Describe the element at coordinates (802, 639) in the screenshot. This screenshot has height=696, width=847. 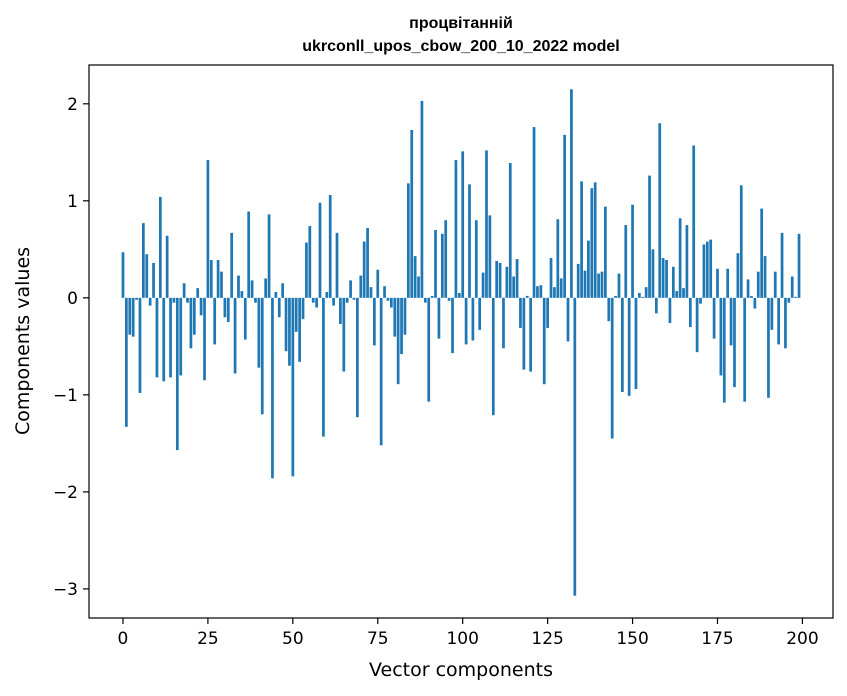
I see `x-tick-label: 200` at that location.